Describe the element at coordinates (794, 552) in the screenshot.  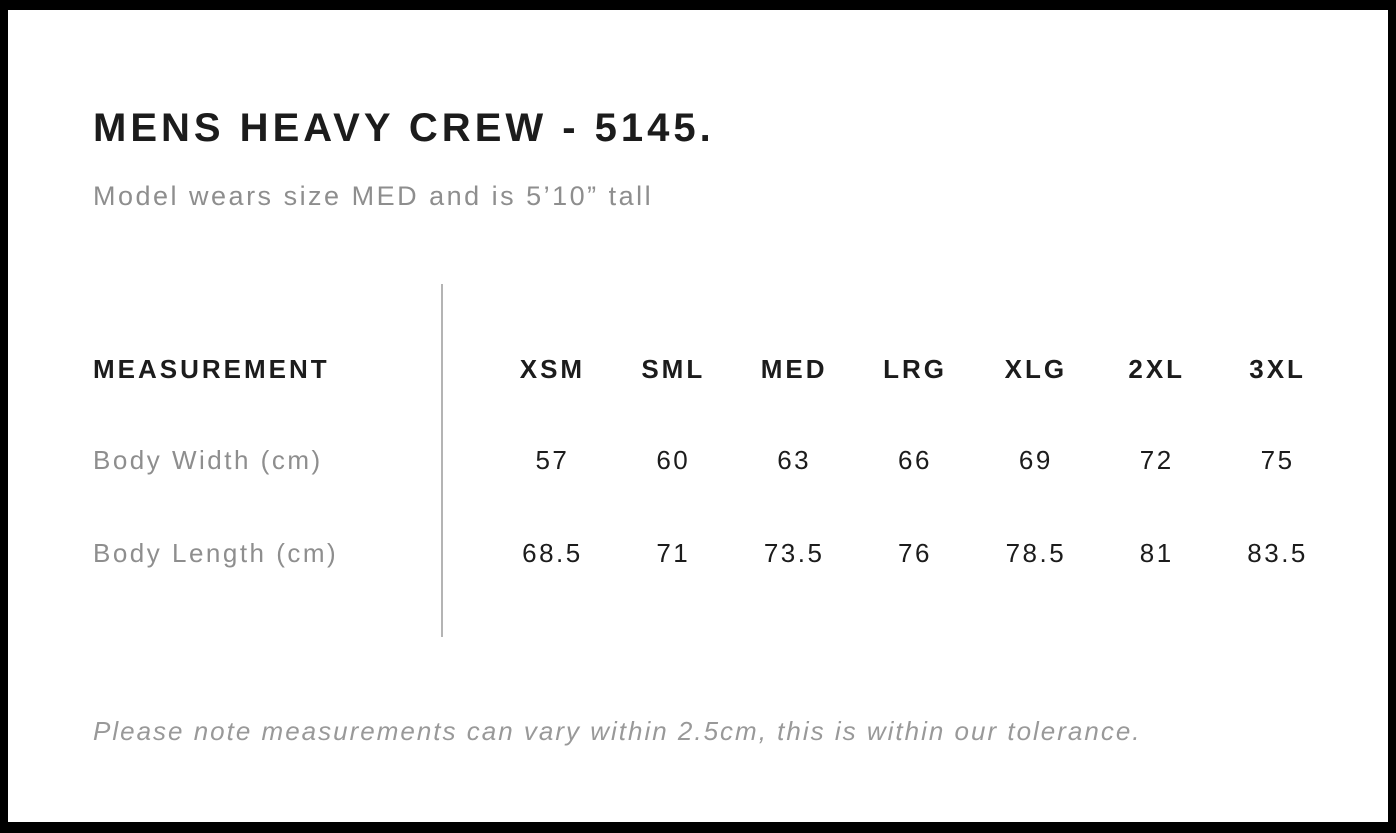
I see `body-length-value-med: 73.5` at that location.